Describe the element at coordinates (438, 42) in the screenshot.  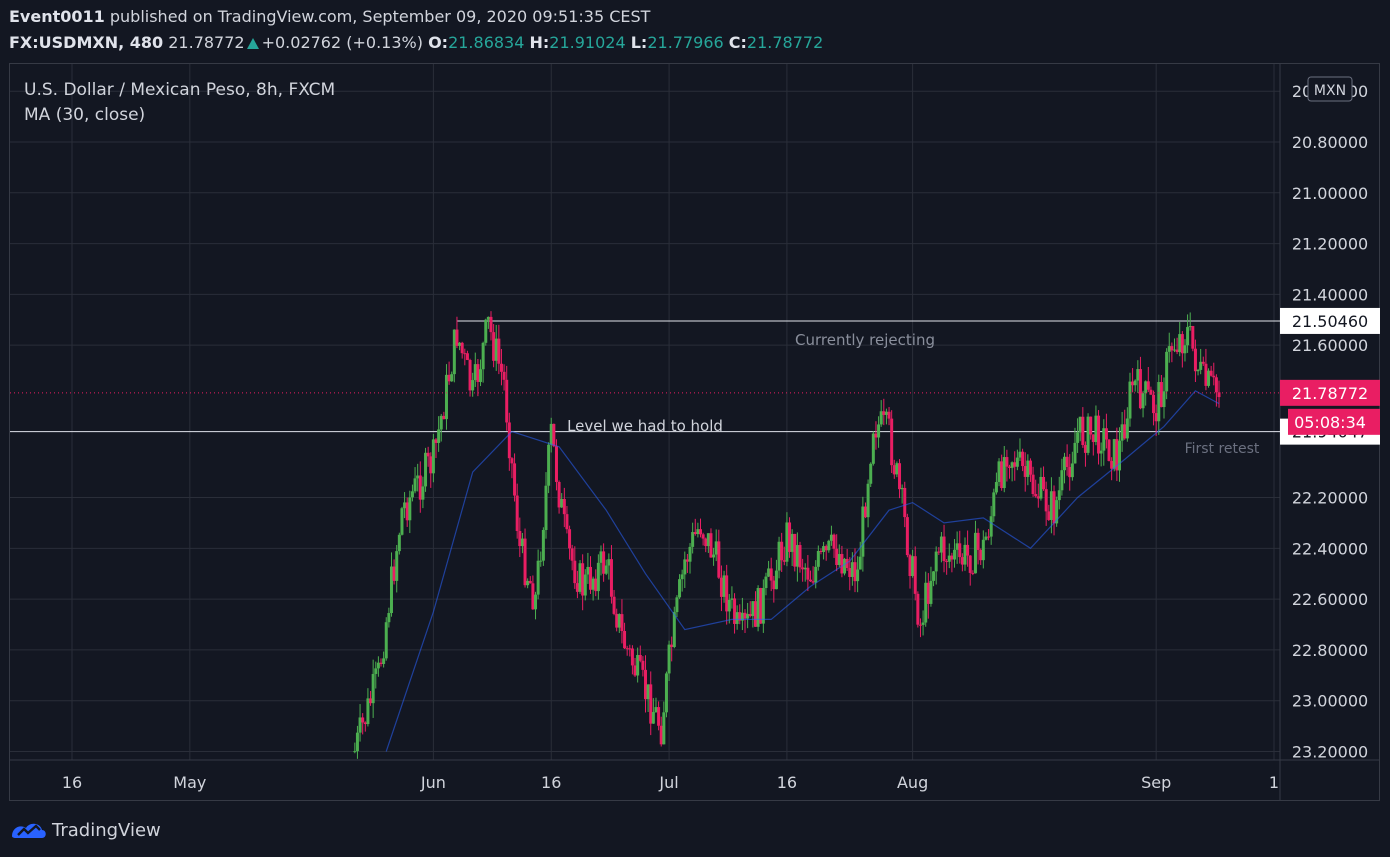
I see `open-label: O:` at that location.